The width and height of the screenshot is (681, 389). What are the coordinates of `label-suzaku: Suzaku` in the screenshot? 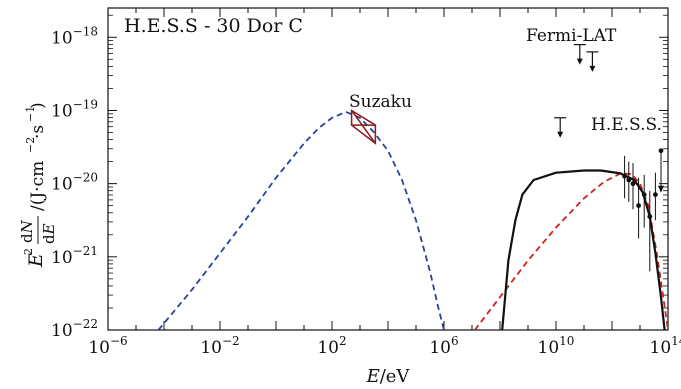 It's located at (380, 102).